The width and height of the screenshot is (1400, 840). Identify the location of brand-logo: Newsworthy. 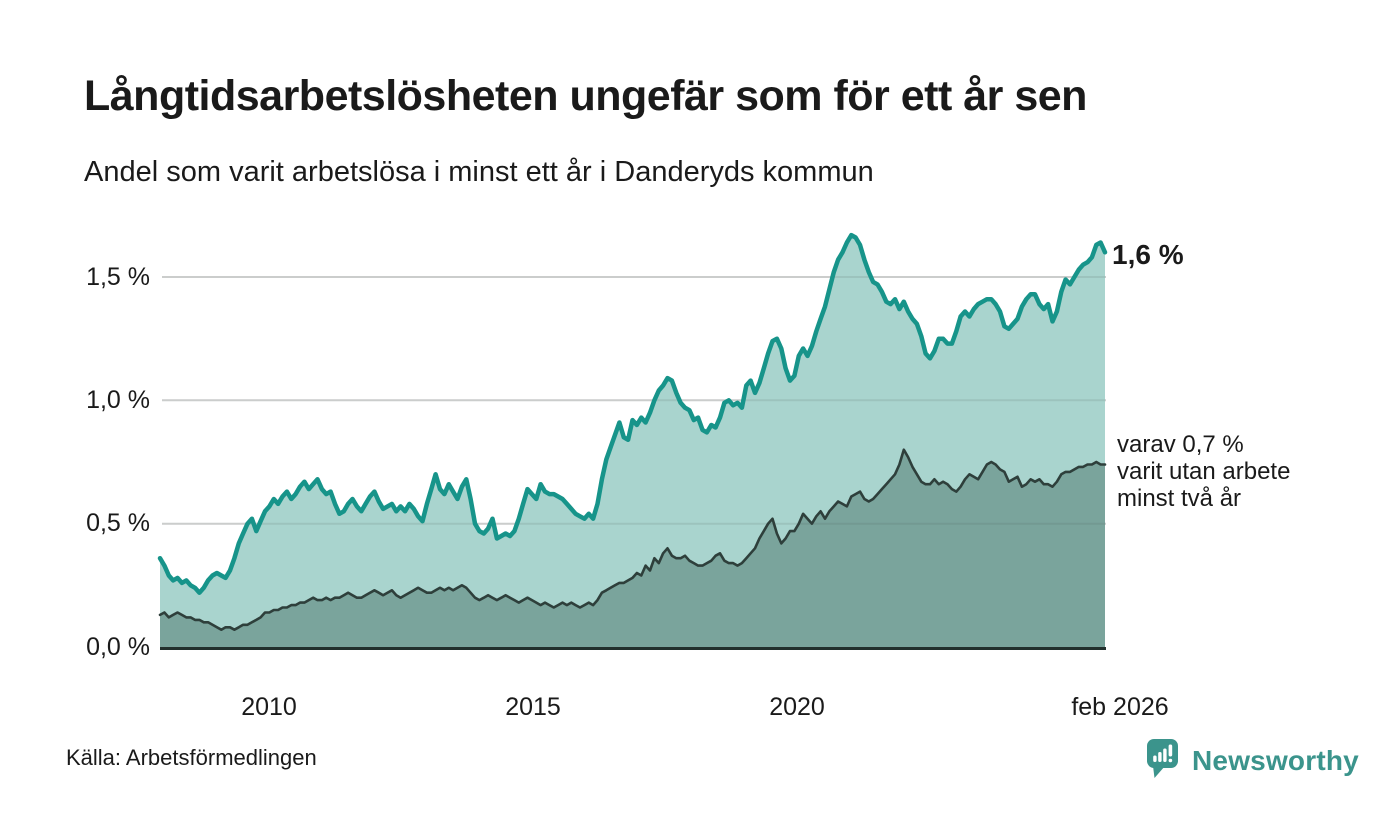
(1252, 761).